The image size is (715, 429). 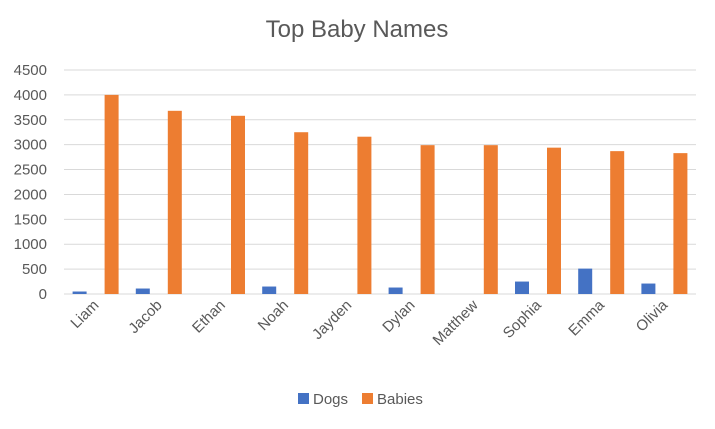 I want to click on bar-babies-ethan, so click(x=238, y=204).